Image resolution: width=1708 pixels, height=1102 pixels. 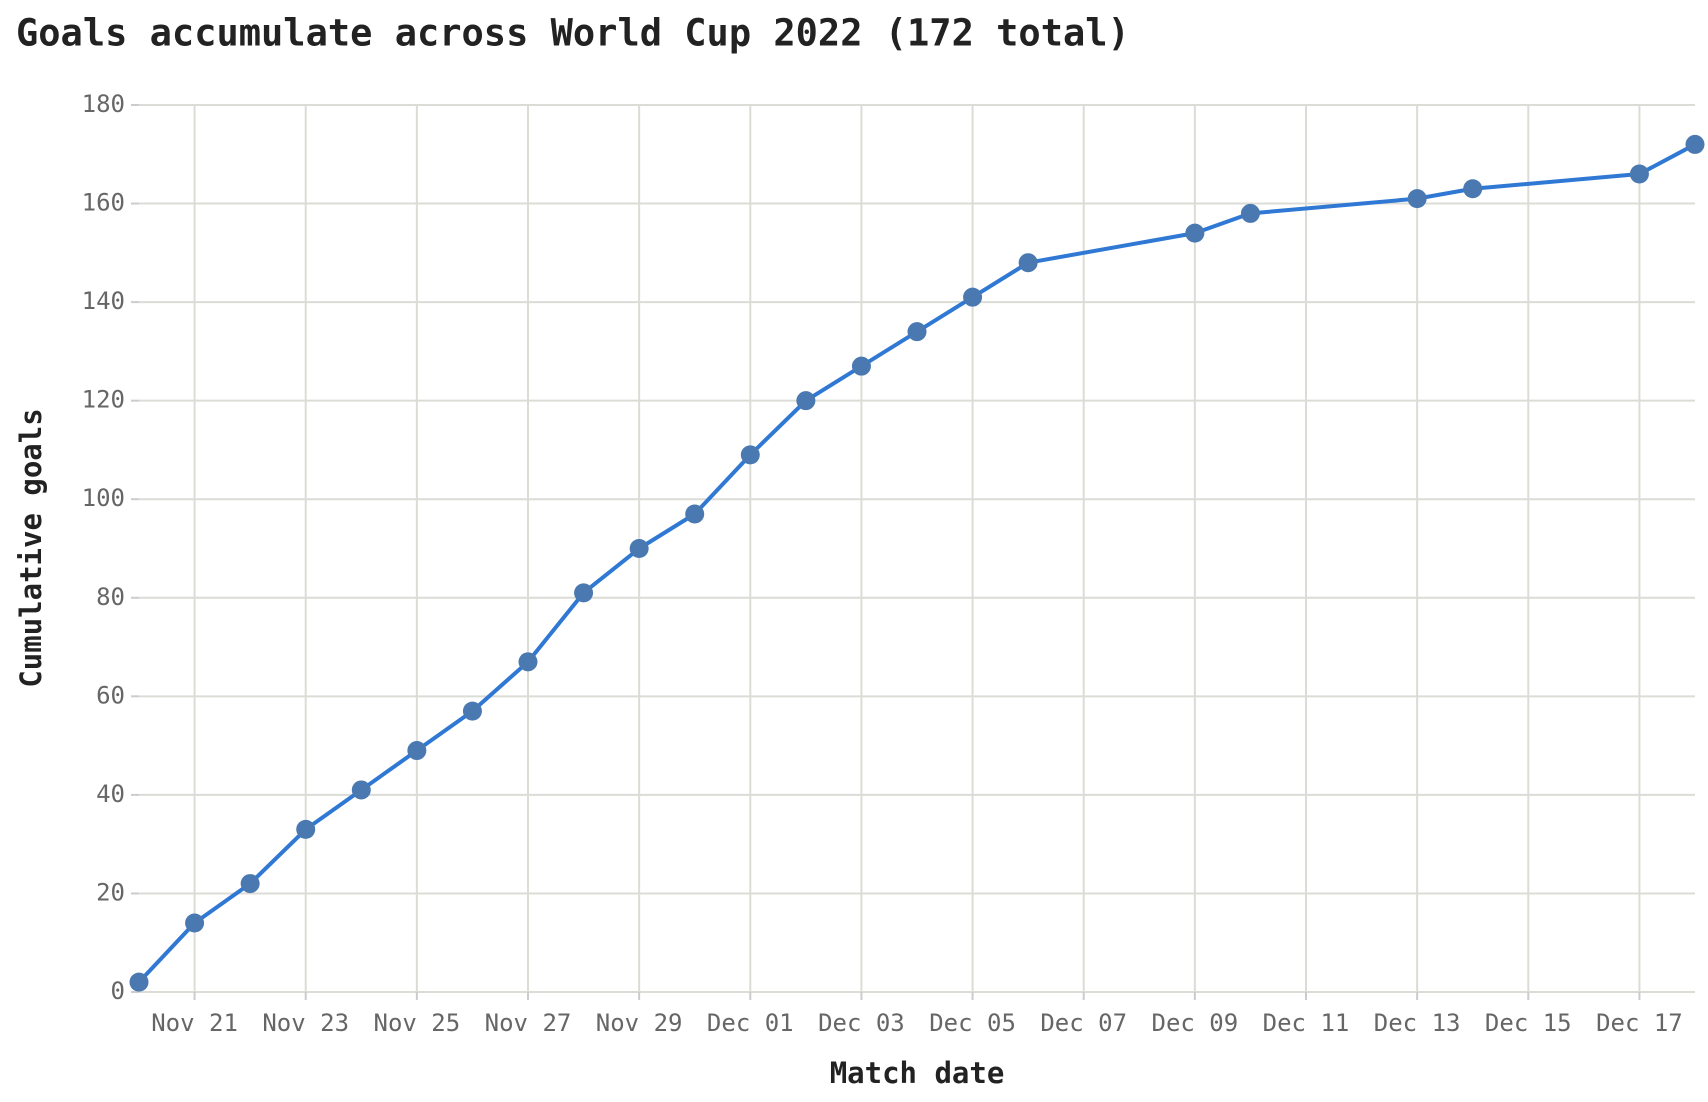 I want to click on x-tick-label: Nov 29, so click(x=639, y=1023).